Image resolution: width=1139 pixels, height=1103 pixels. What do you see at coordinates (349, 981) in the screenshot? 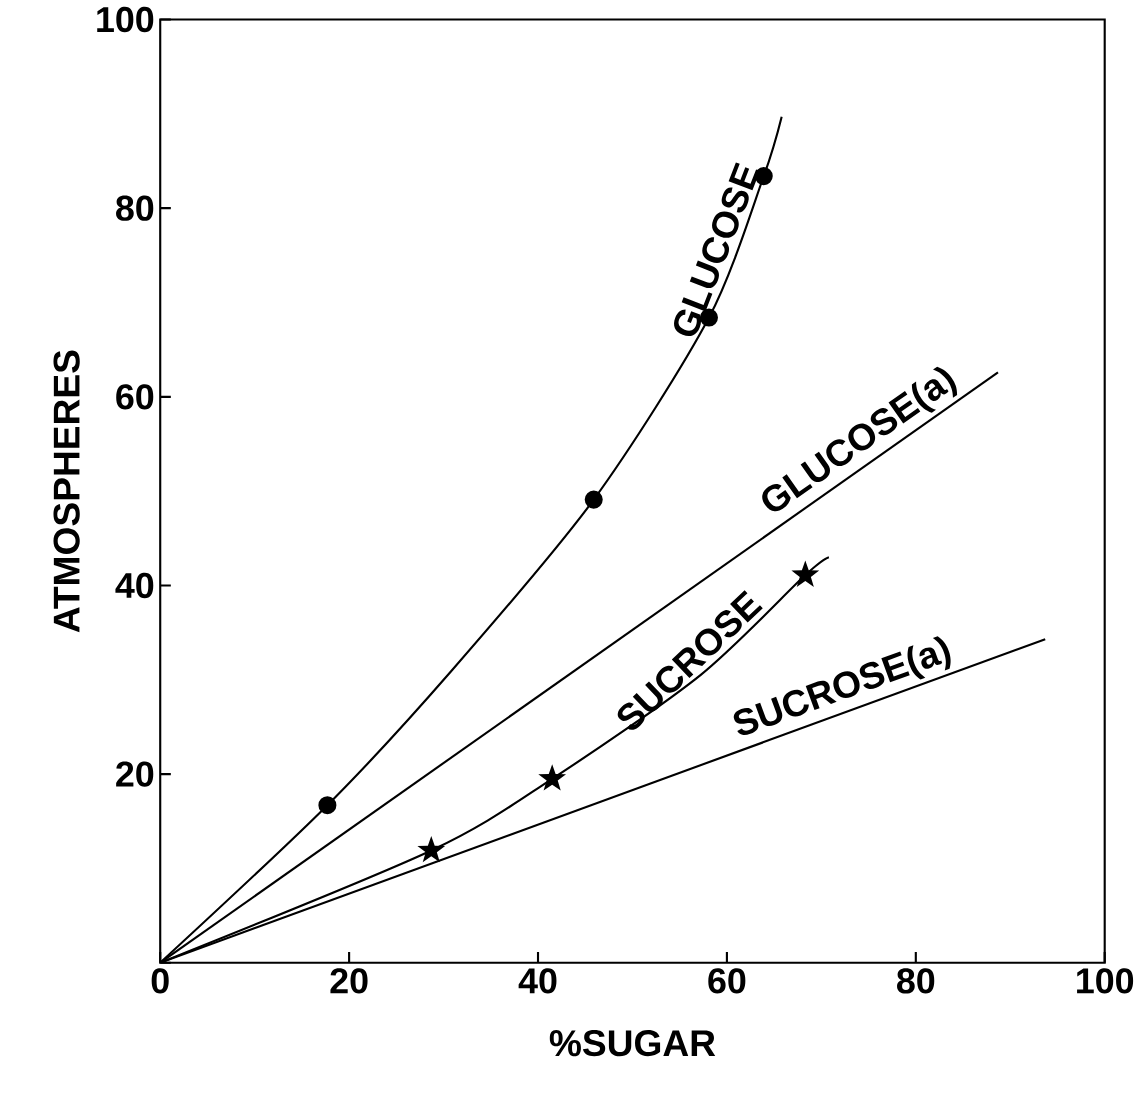
I see `x-tick-label: 20` at bounding box center [349, 981].